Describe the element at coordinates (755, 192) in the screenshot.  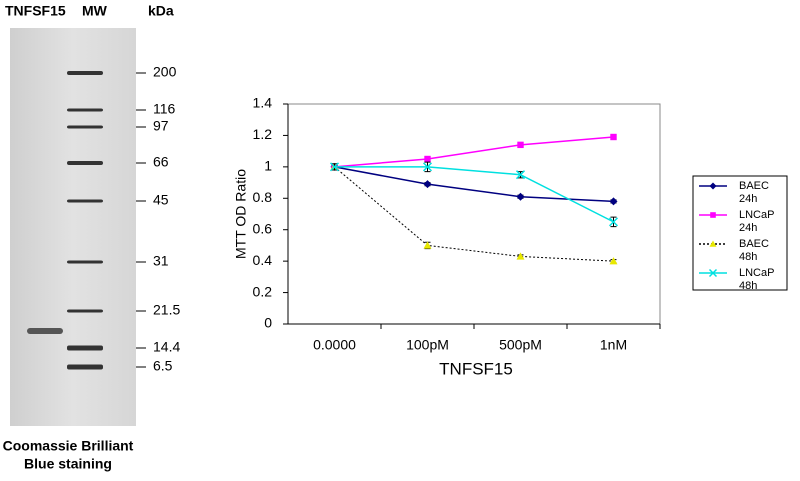
I see `legend-label: BAEC 24h` at that location.